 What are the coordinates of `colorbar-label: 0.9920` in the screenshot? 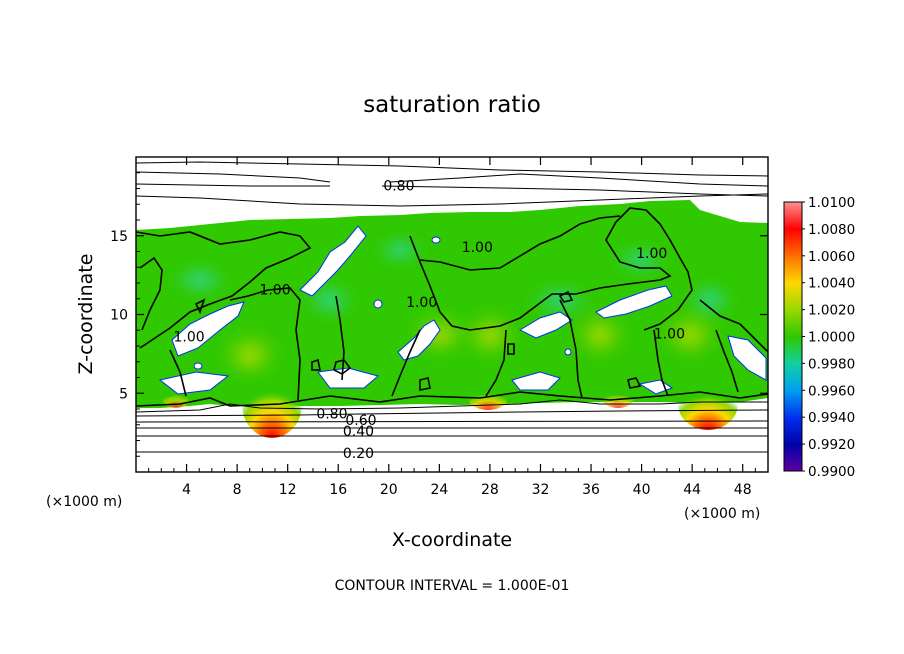 It's located at (831, 445).